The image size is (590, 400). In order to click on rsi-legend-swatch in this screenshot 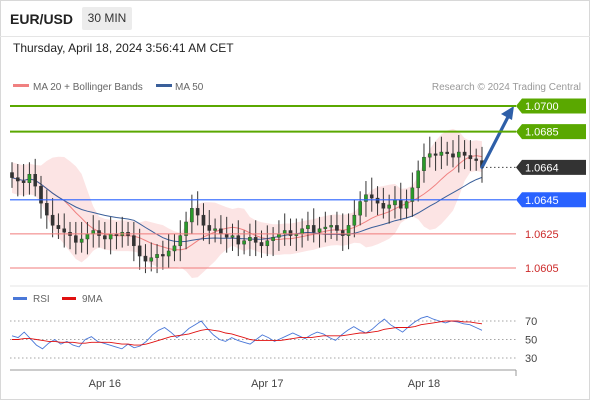, I will do `click(20, 298)`.